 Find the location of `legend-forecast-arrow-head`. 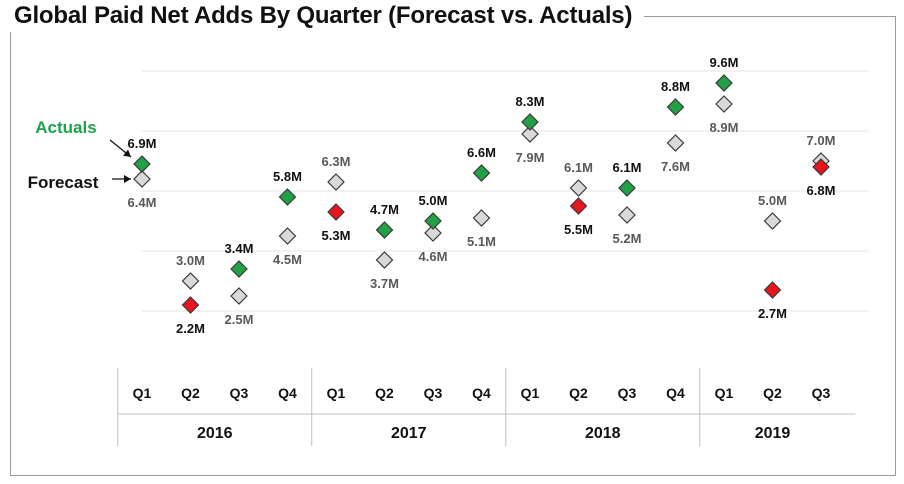

legend-forecast-arrow-head is located at coordinates (127, 179).